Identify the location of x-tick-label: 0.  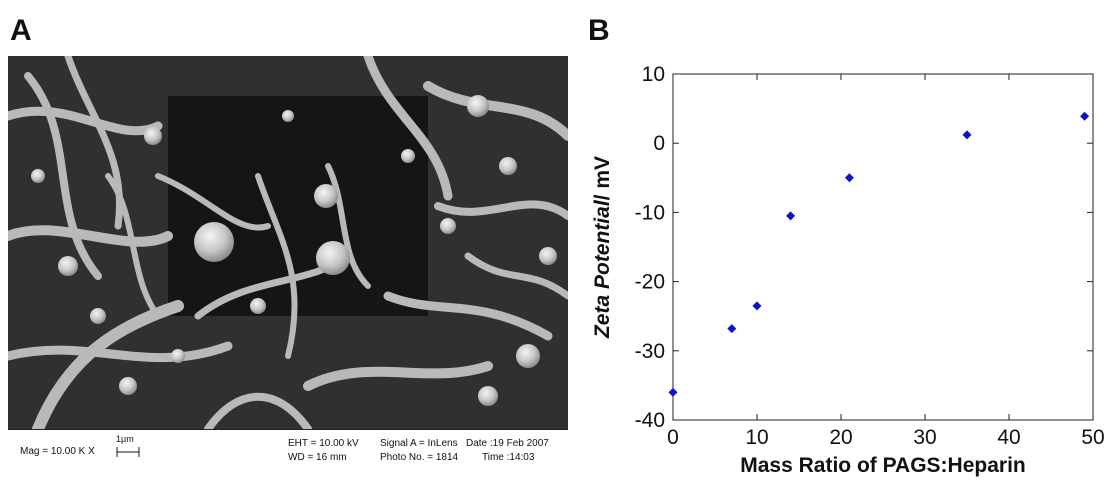
(673, 437).